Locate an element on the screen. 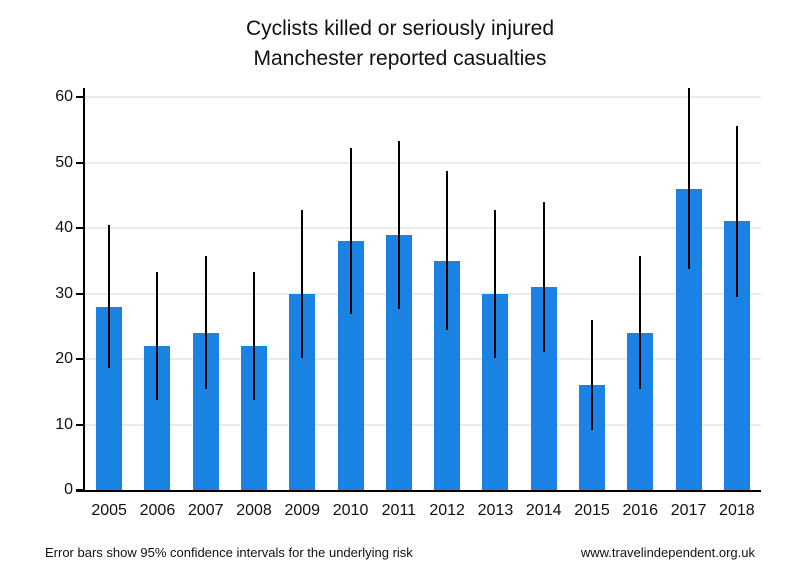  x-tick-label-2017: 2017 is located at coordinates (688, 510).